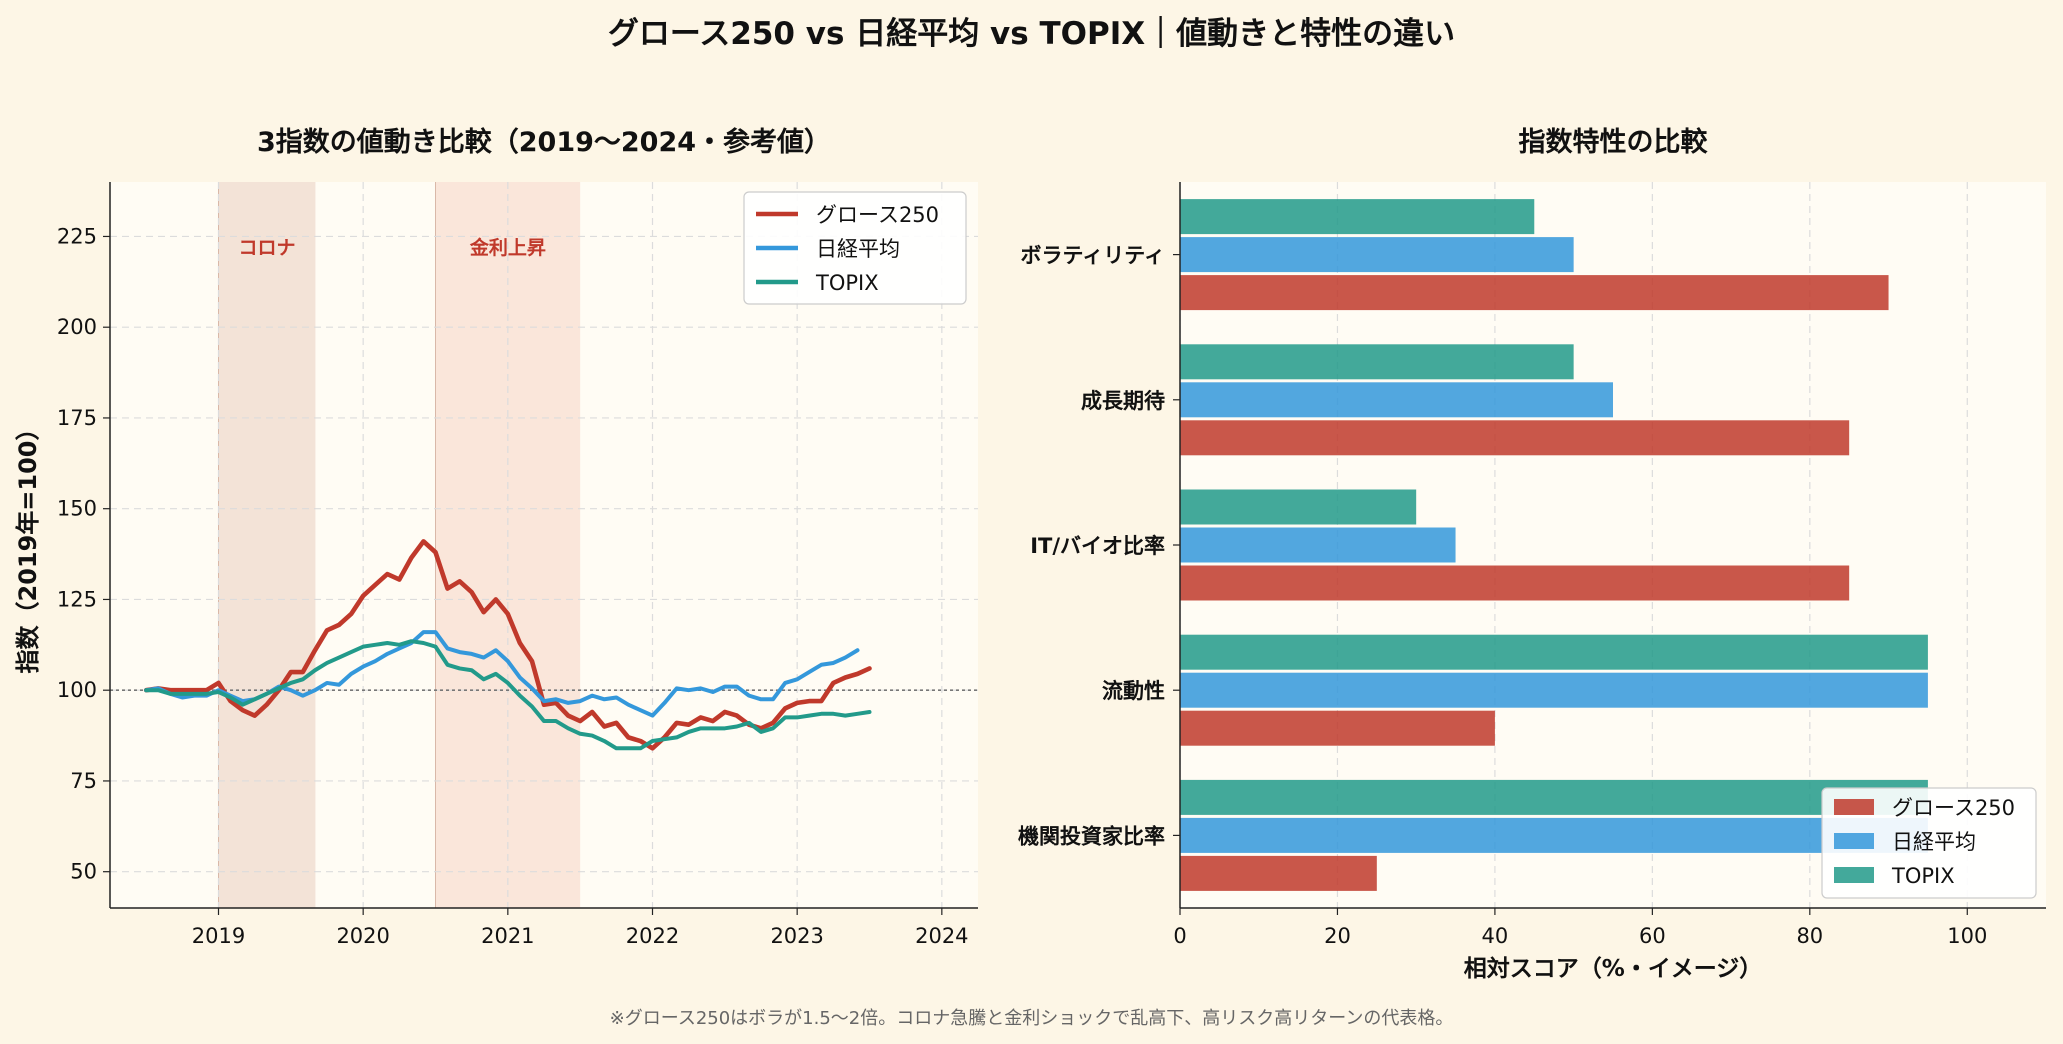  What do you see at coordinates (1093, 256) in the screenshot?
I see `category-label: ボラティリティ` at bounding box center [1093, 256].